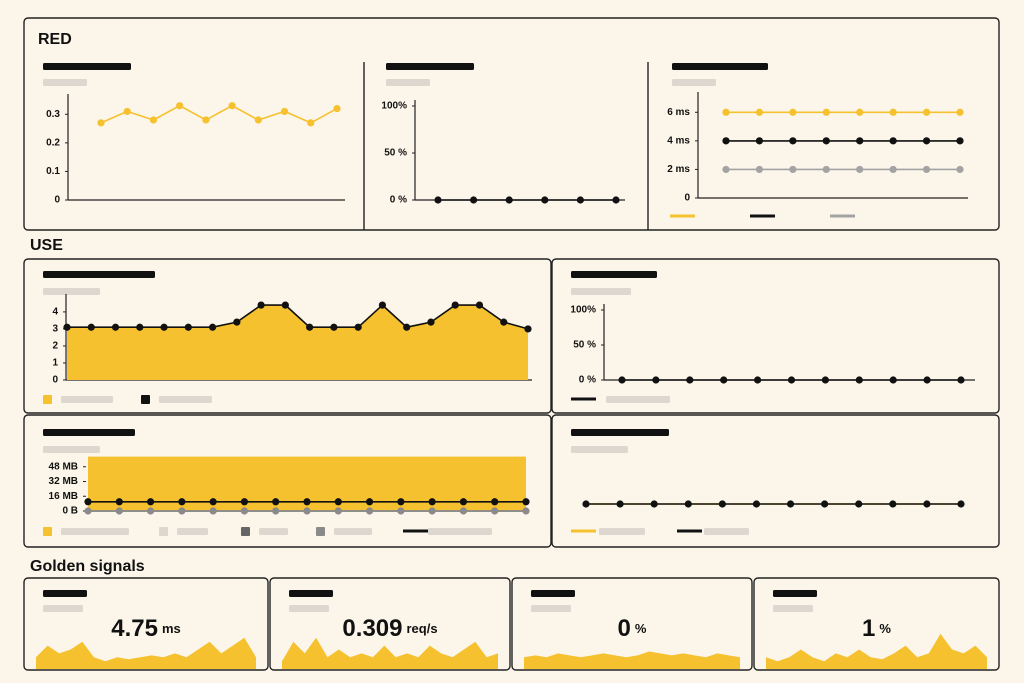 This screenshot has width=1024, height=683. Describe the element at coordinates (372, 628) in the screenshot. I see `stat-number: 0.309` at that location.